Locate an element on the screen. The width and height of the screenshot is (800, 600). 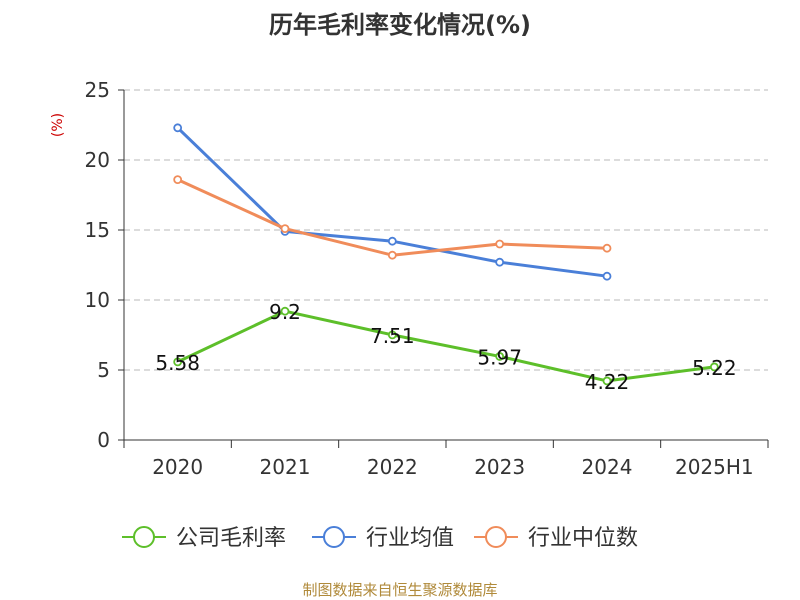
x-tick-label: 2023 is located at coordinates (499, 467).